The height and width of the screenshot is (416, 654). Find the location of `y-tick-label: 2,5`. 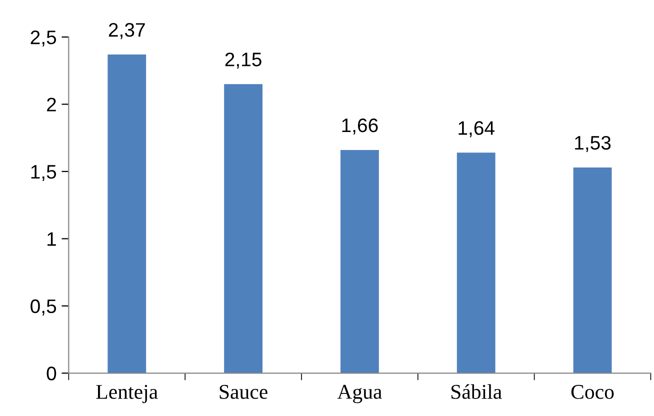

y-tick-label: 2,5 is located at coordinates (43, 38).